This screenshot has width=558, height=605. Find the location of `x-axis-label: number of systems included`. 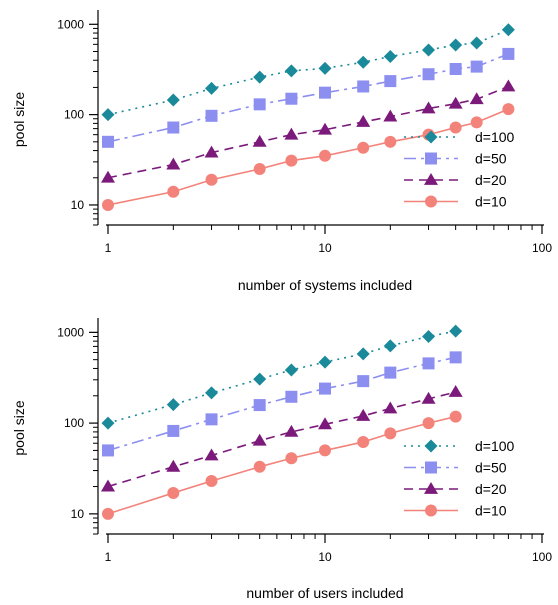

x-axis-label: number of systems included is located at coordinates (325, 285).